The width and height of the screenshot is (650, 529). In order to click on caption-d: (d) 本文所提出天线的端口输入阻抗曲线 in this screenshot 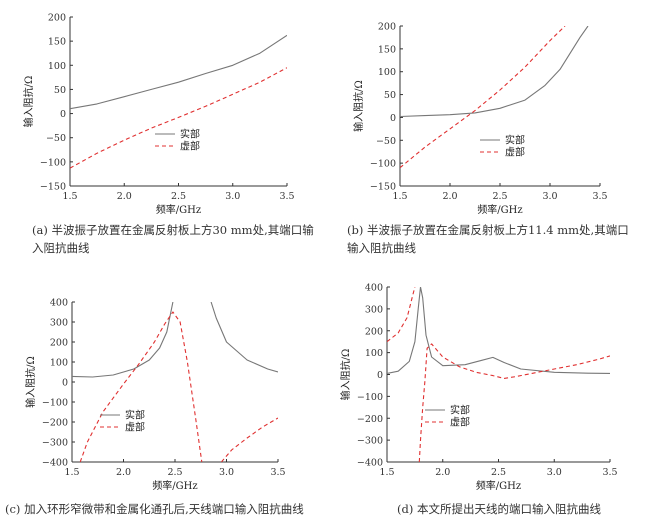, I will do `click(499, 509)`.